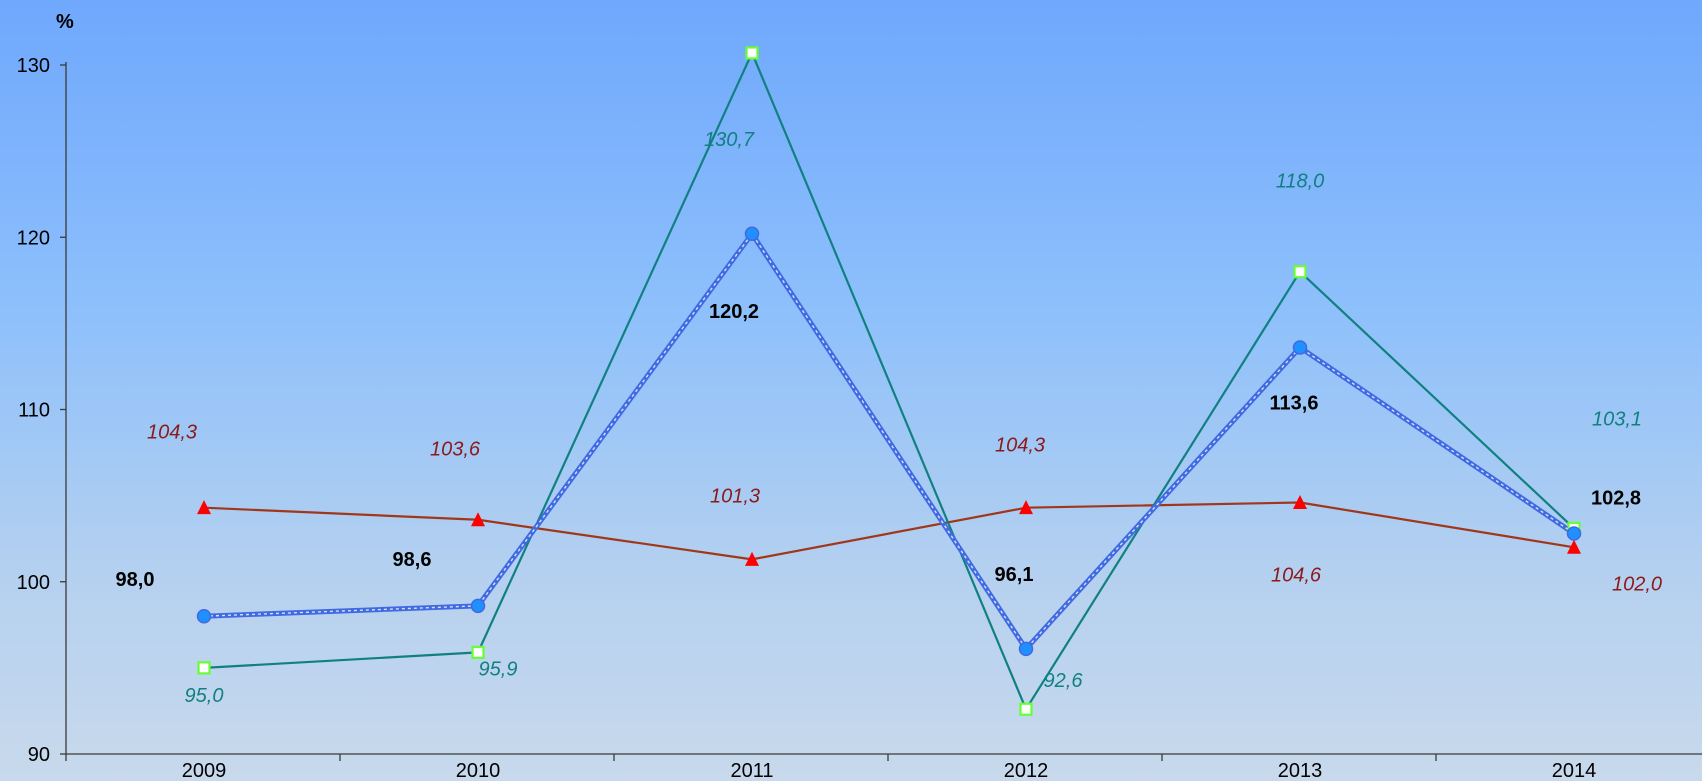 The image size is (1702, 781). Describe the element at coordinates (1026, 770) in the screenshot. I see `x-tick-label: 2012` at that location.